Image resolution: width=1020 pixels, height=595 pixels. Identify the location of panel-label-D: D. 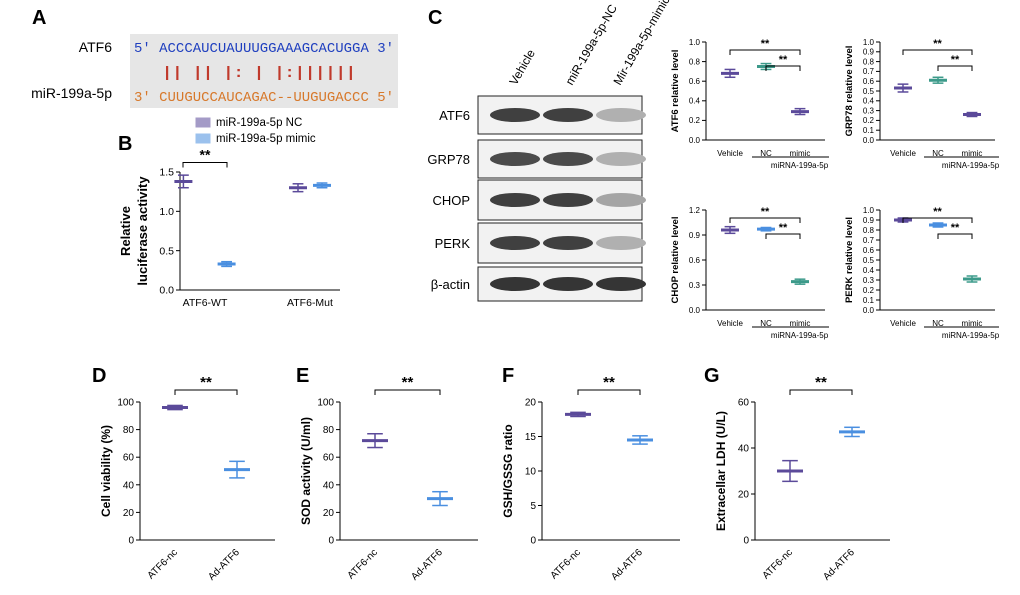
(99, 376).